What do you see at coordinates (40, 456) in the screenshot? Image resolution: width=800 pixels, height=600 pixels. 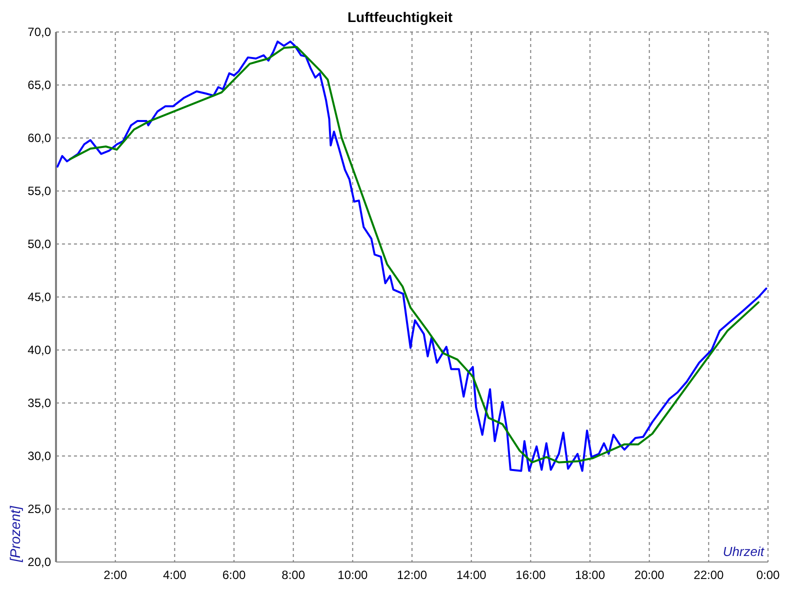 I see `y-tick-label: 30,0` at bounding box center [40, 456].